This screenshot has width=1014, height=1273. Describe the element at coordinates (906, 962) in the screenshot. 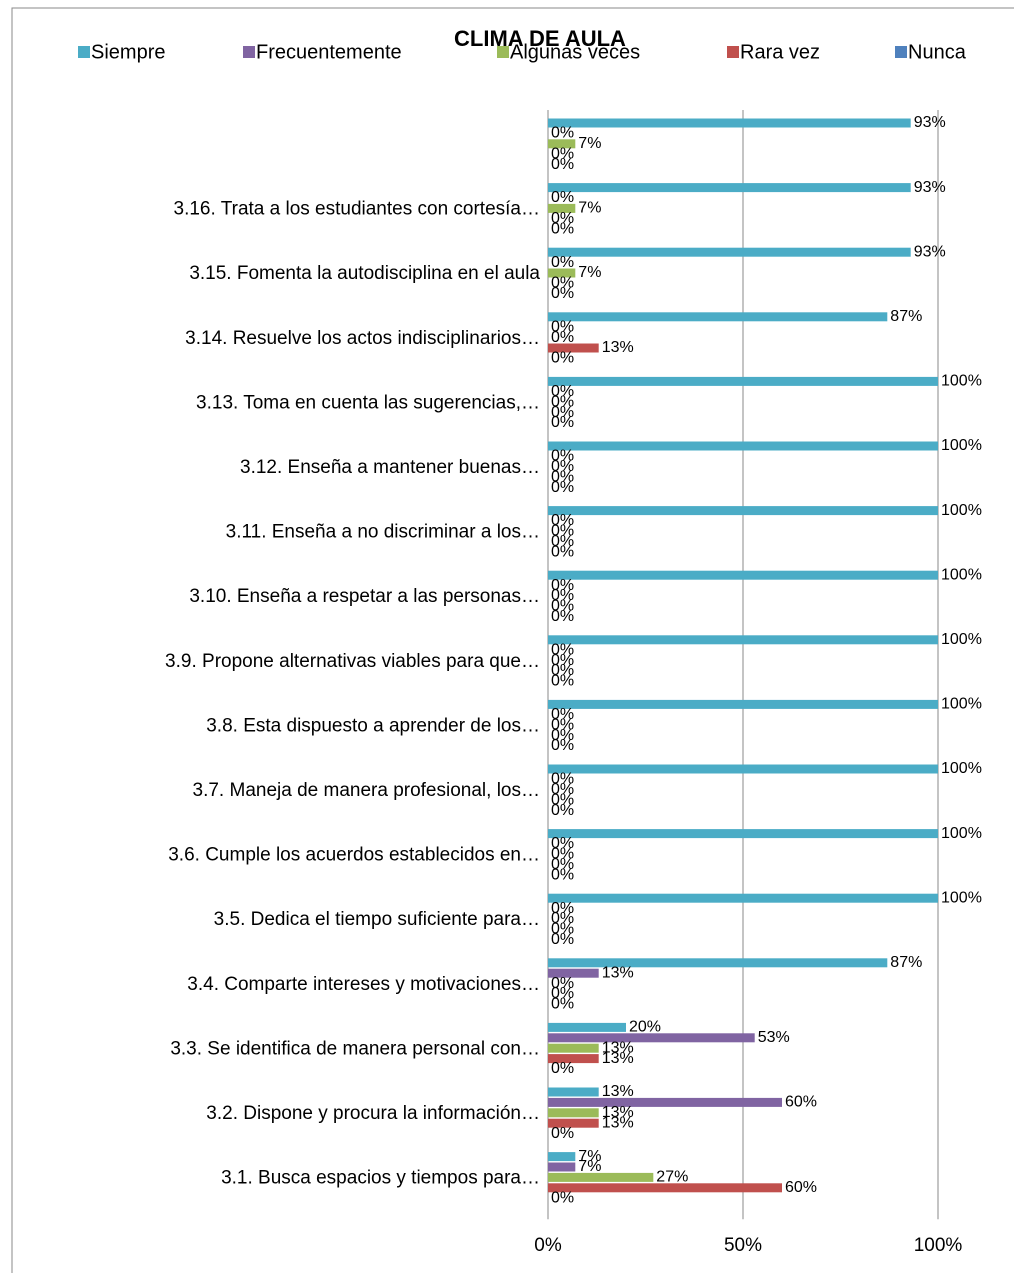

I see `data-label: 87%` at that location.